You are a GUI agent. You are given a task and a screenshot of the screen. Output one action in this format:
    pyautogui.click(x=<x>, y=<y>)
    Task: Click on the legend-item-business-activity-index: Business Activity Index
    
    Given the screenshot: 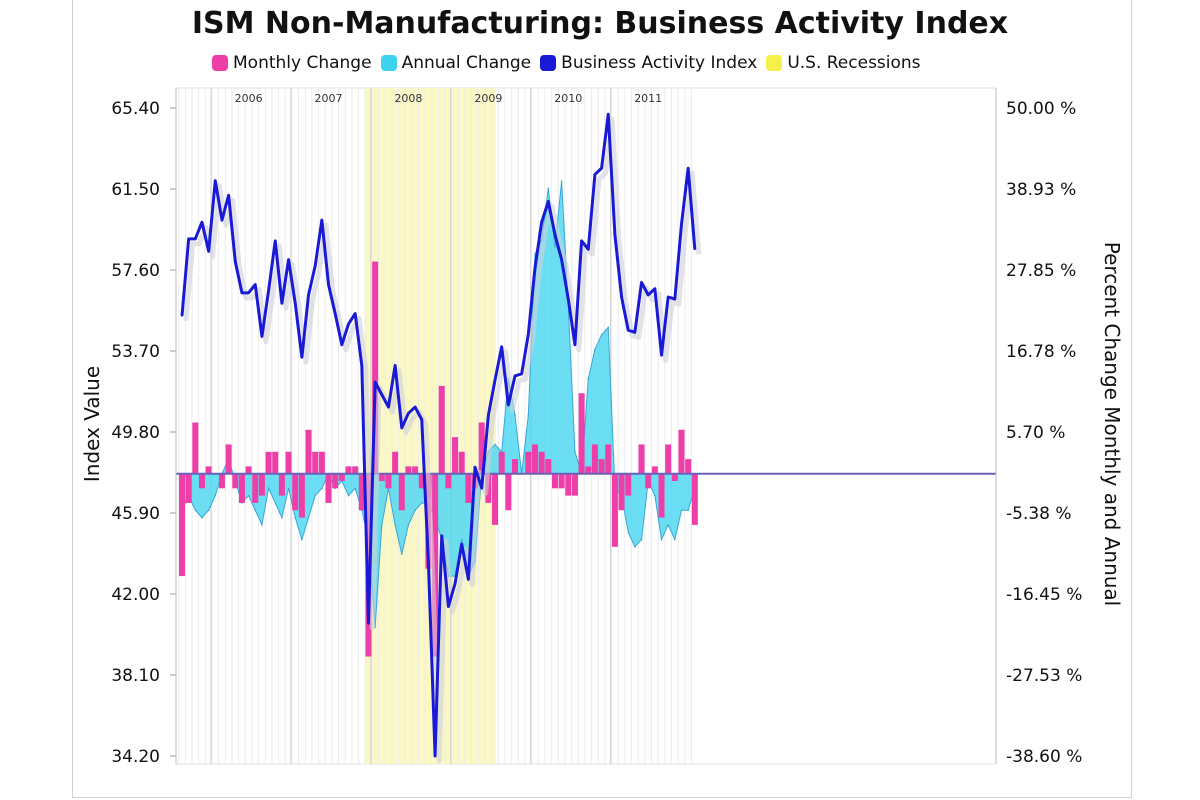 What is the action you would take?
    pyautogui.click(x=648, y=63)
    